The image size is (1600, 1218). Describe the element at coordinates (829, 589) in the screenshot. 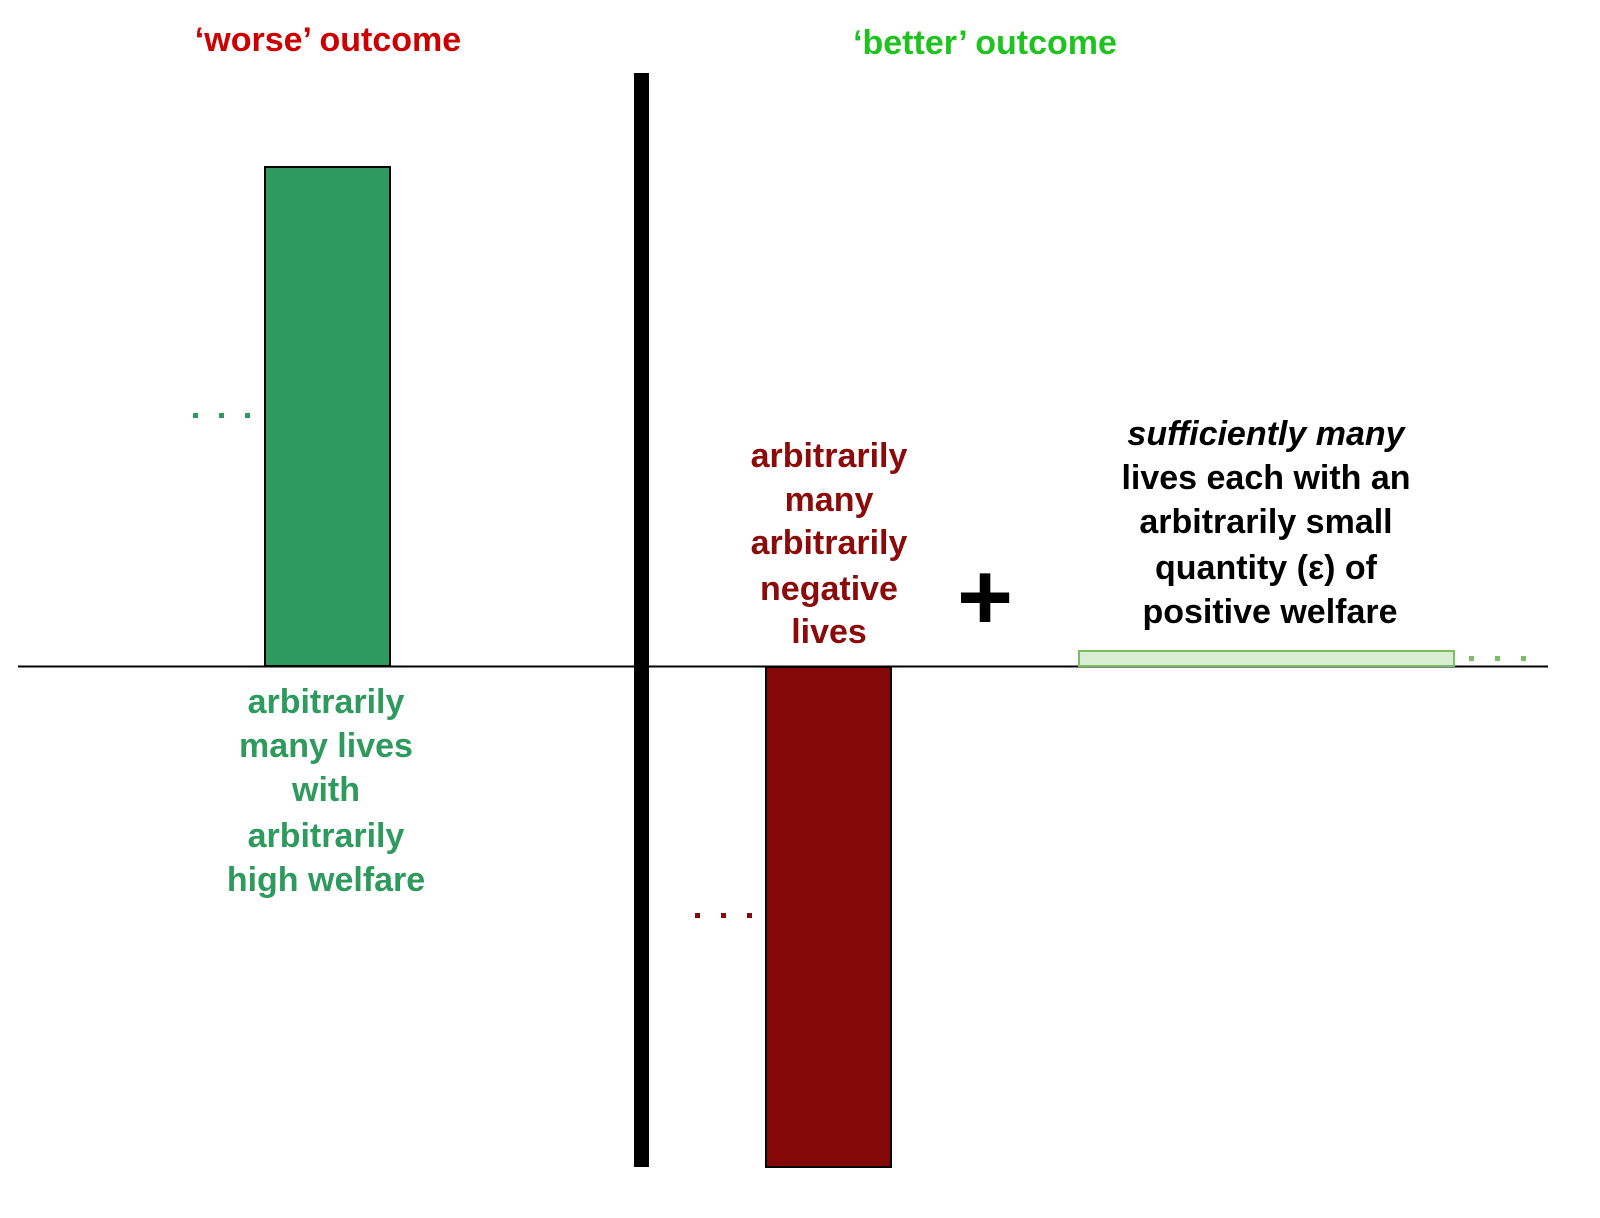

I see `middle-label-line: negative` at that location.